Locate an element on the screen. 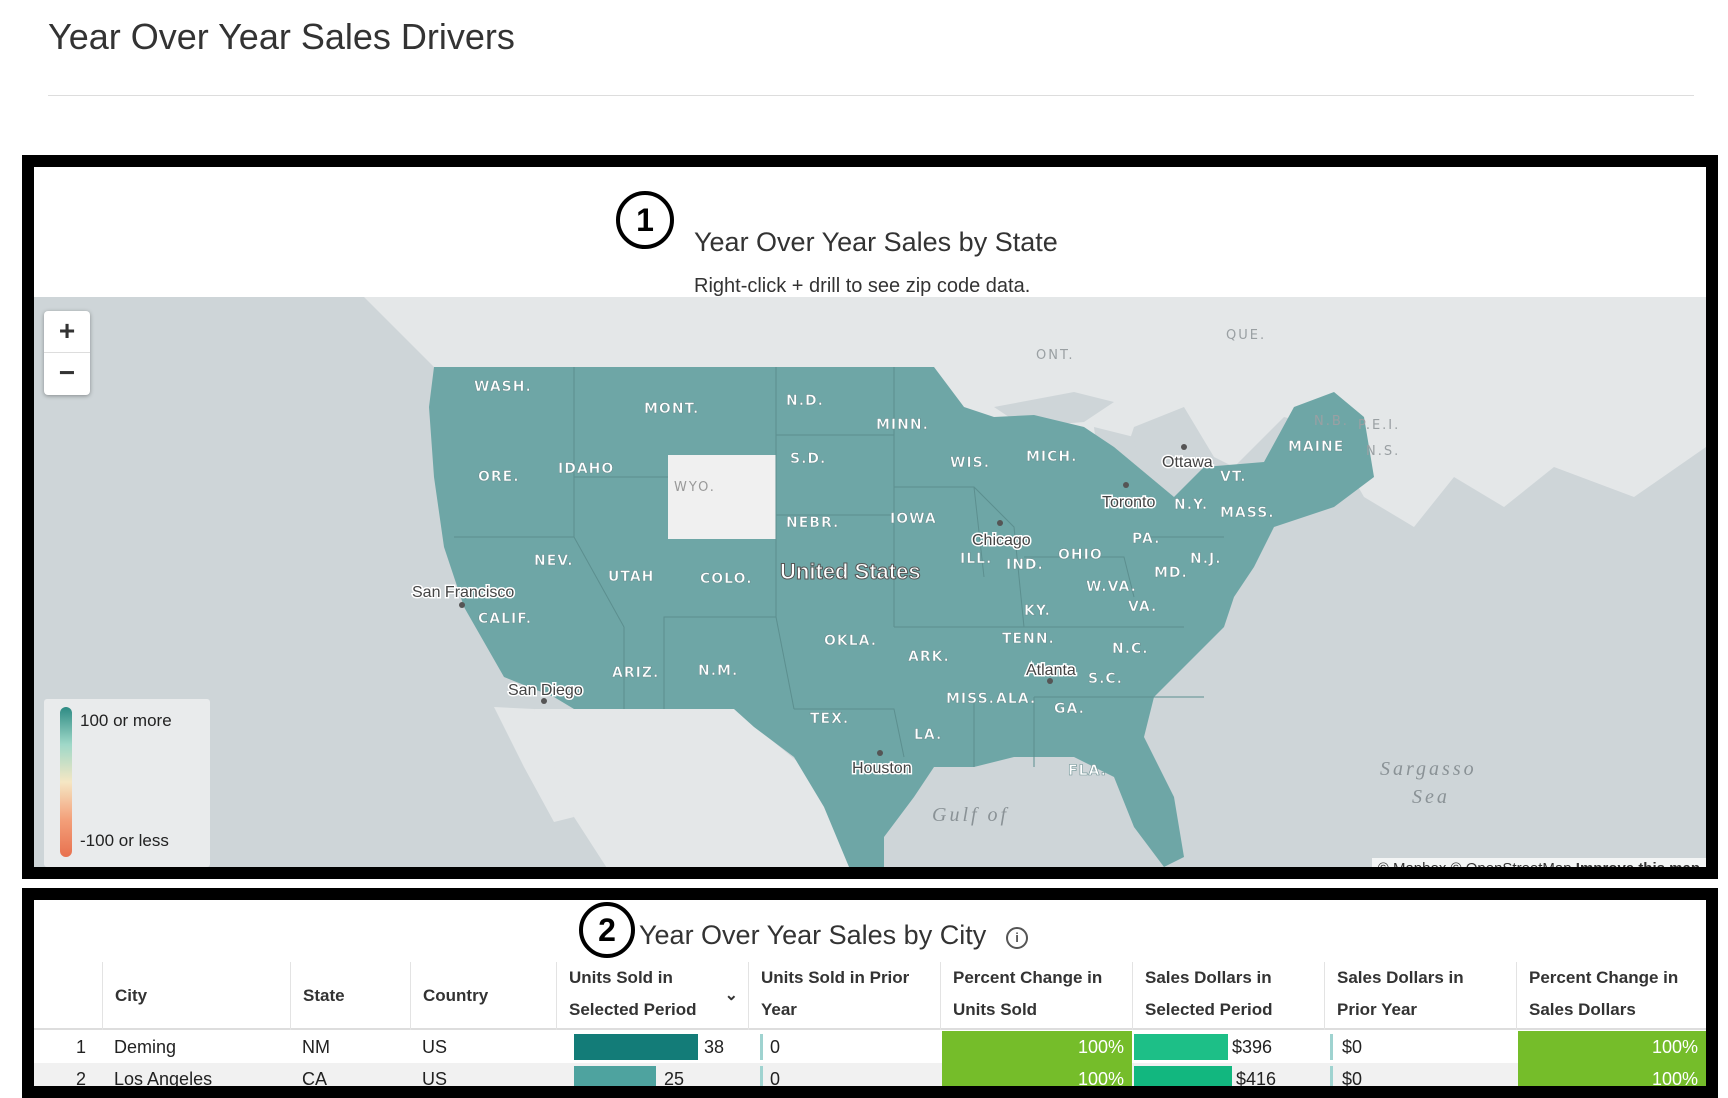  pct-sales-fill is located at coordinates (1612, 1047).